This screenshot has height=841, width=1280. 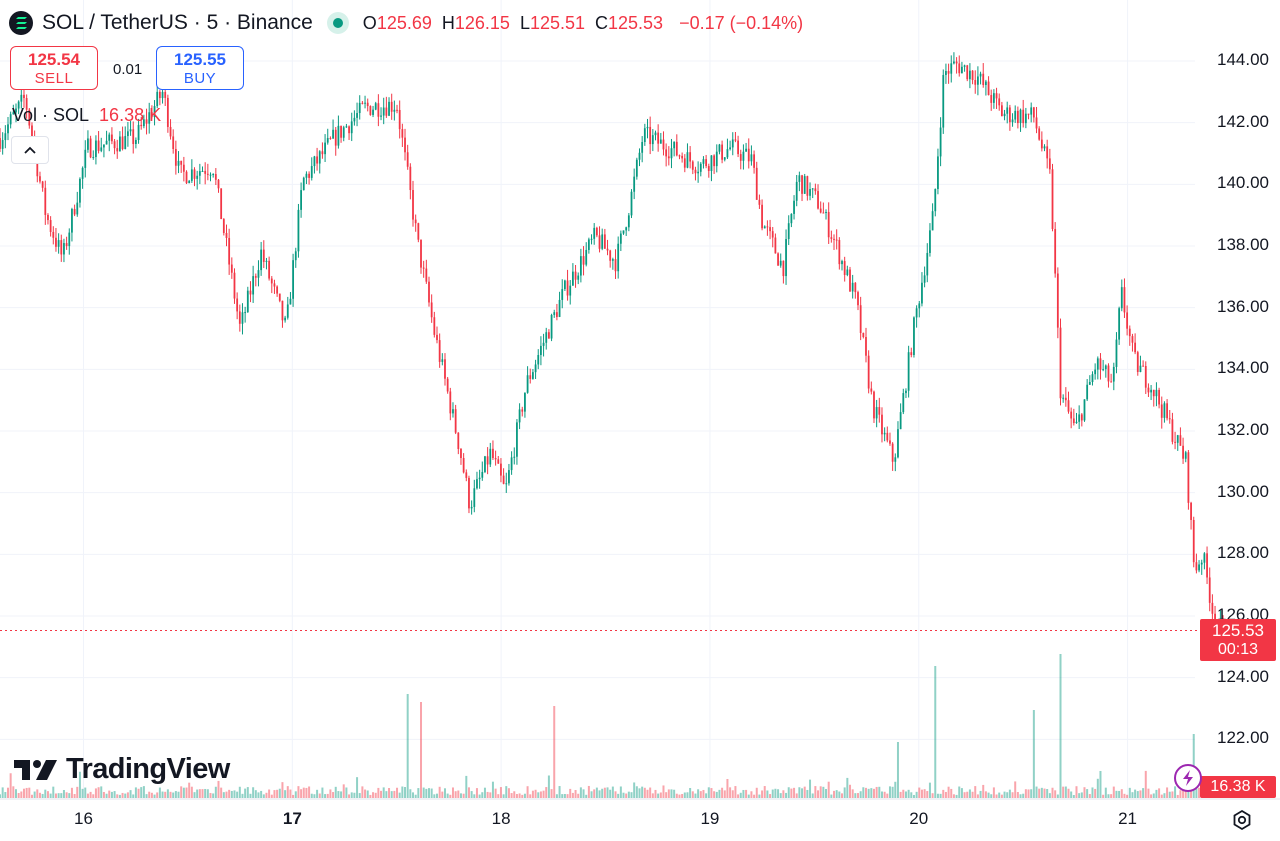 I want to click on tradingview-logo: TradingView, so click(x=122, y=769).